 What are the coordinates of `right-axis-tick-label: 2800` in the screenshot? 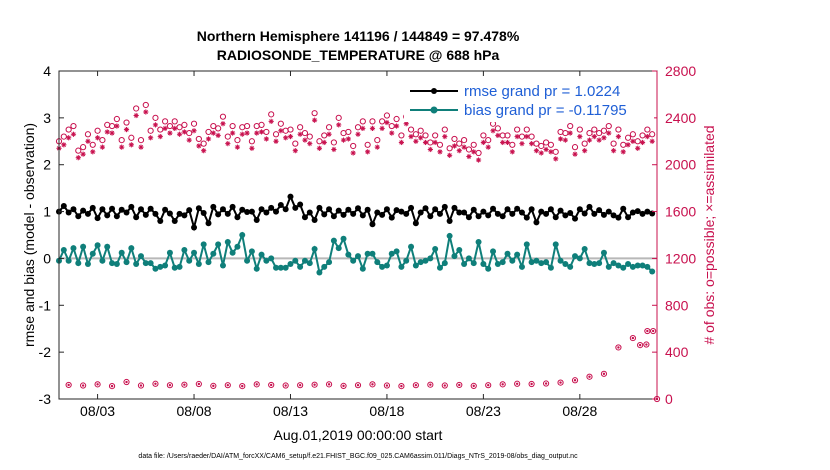 It's located at (680, 71).